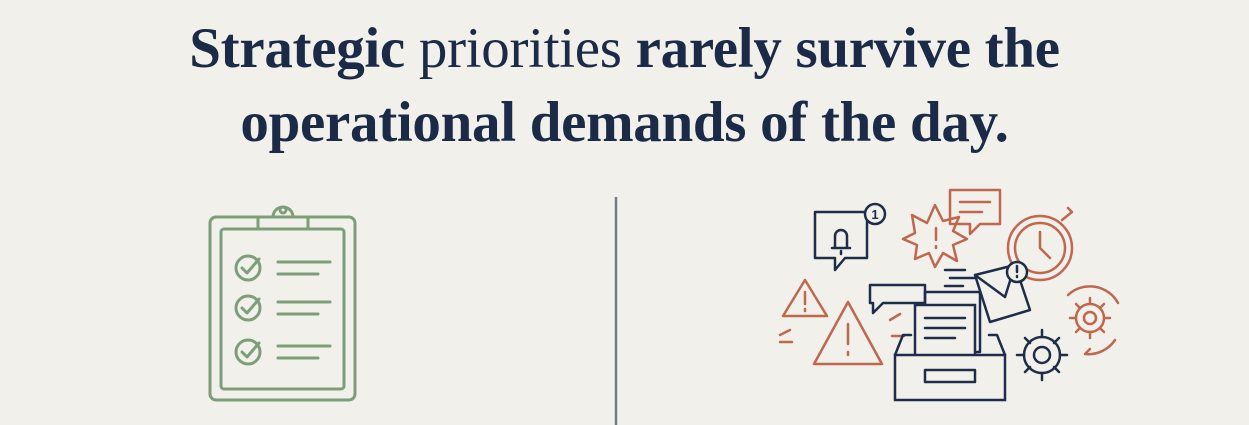 The image size is (1249, 425). What do you see at coordinates (282, 303) in the screenshot?
I see `clipboard-icon` at bounding box center [282, 303].